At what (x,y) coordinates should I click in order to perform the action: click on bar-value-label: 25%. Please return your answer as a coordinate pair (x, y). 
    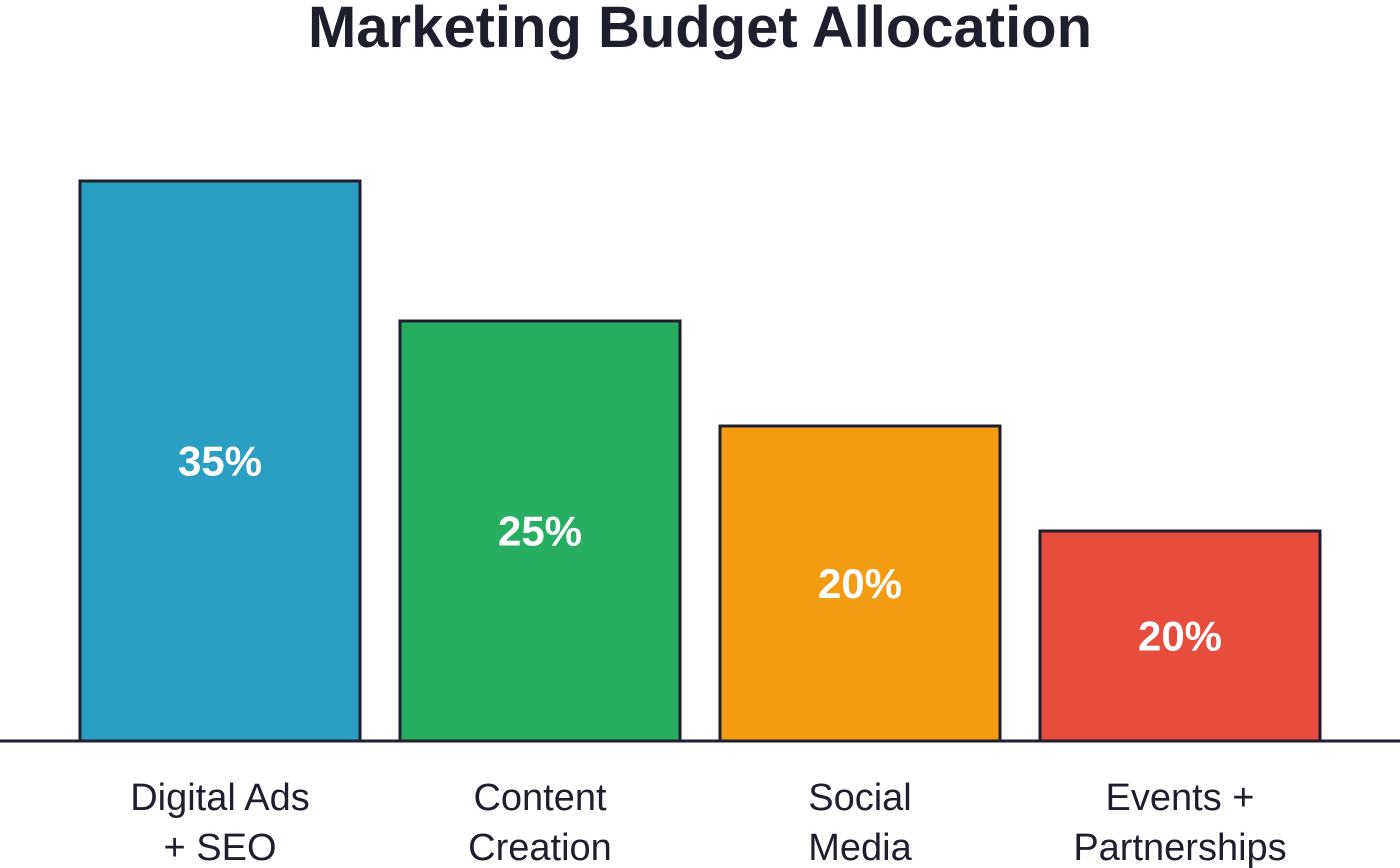
    Looking at the image, I should click on (540, 531).